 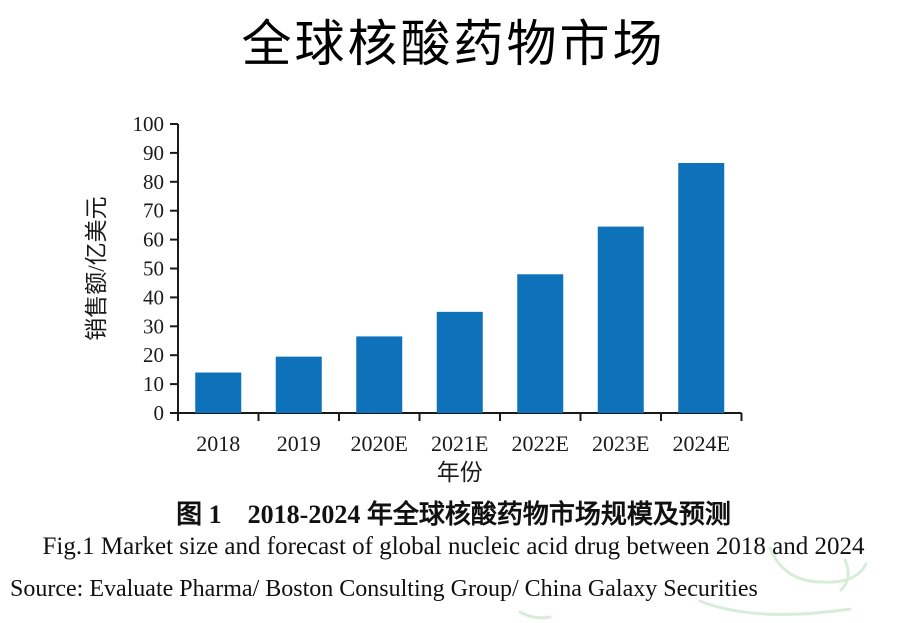 What do you see at coordinates (153, 182) in the screenshot?
I see `y-tick-label: 80` at bounding box center [153, 182].